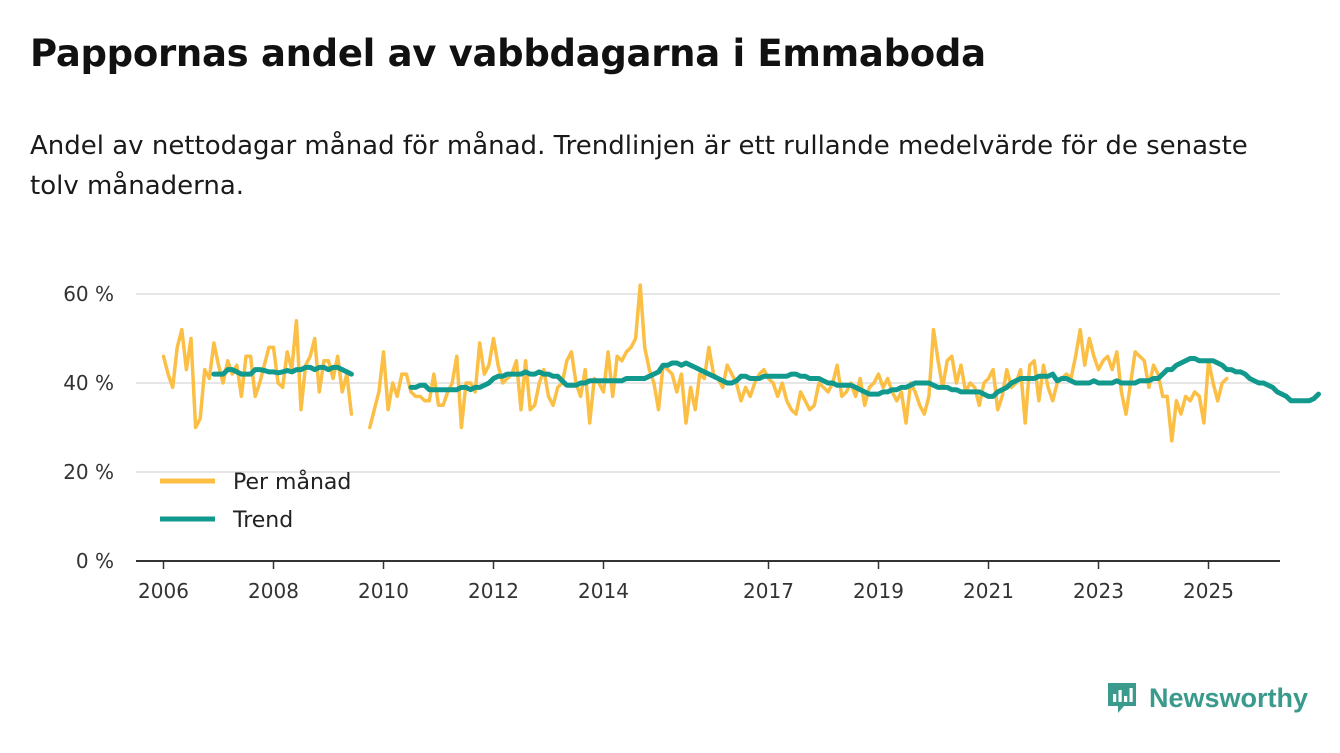  What do you see at coordinates (1228, 697) in the screenshot?
I see `brand-name: Newsworthy` at bounding box center [1228, 697].